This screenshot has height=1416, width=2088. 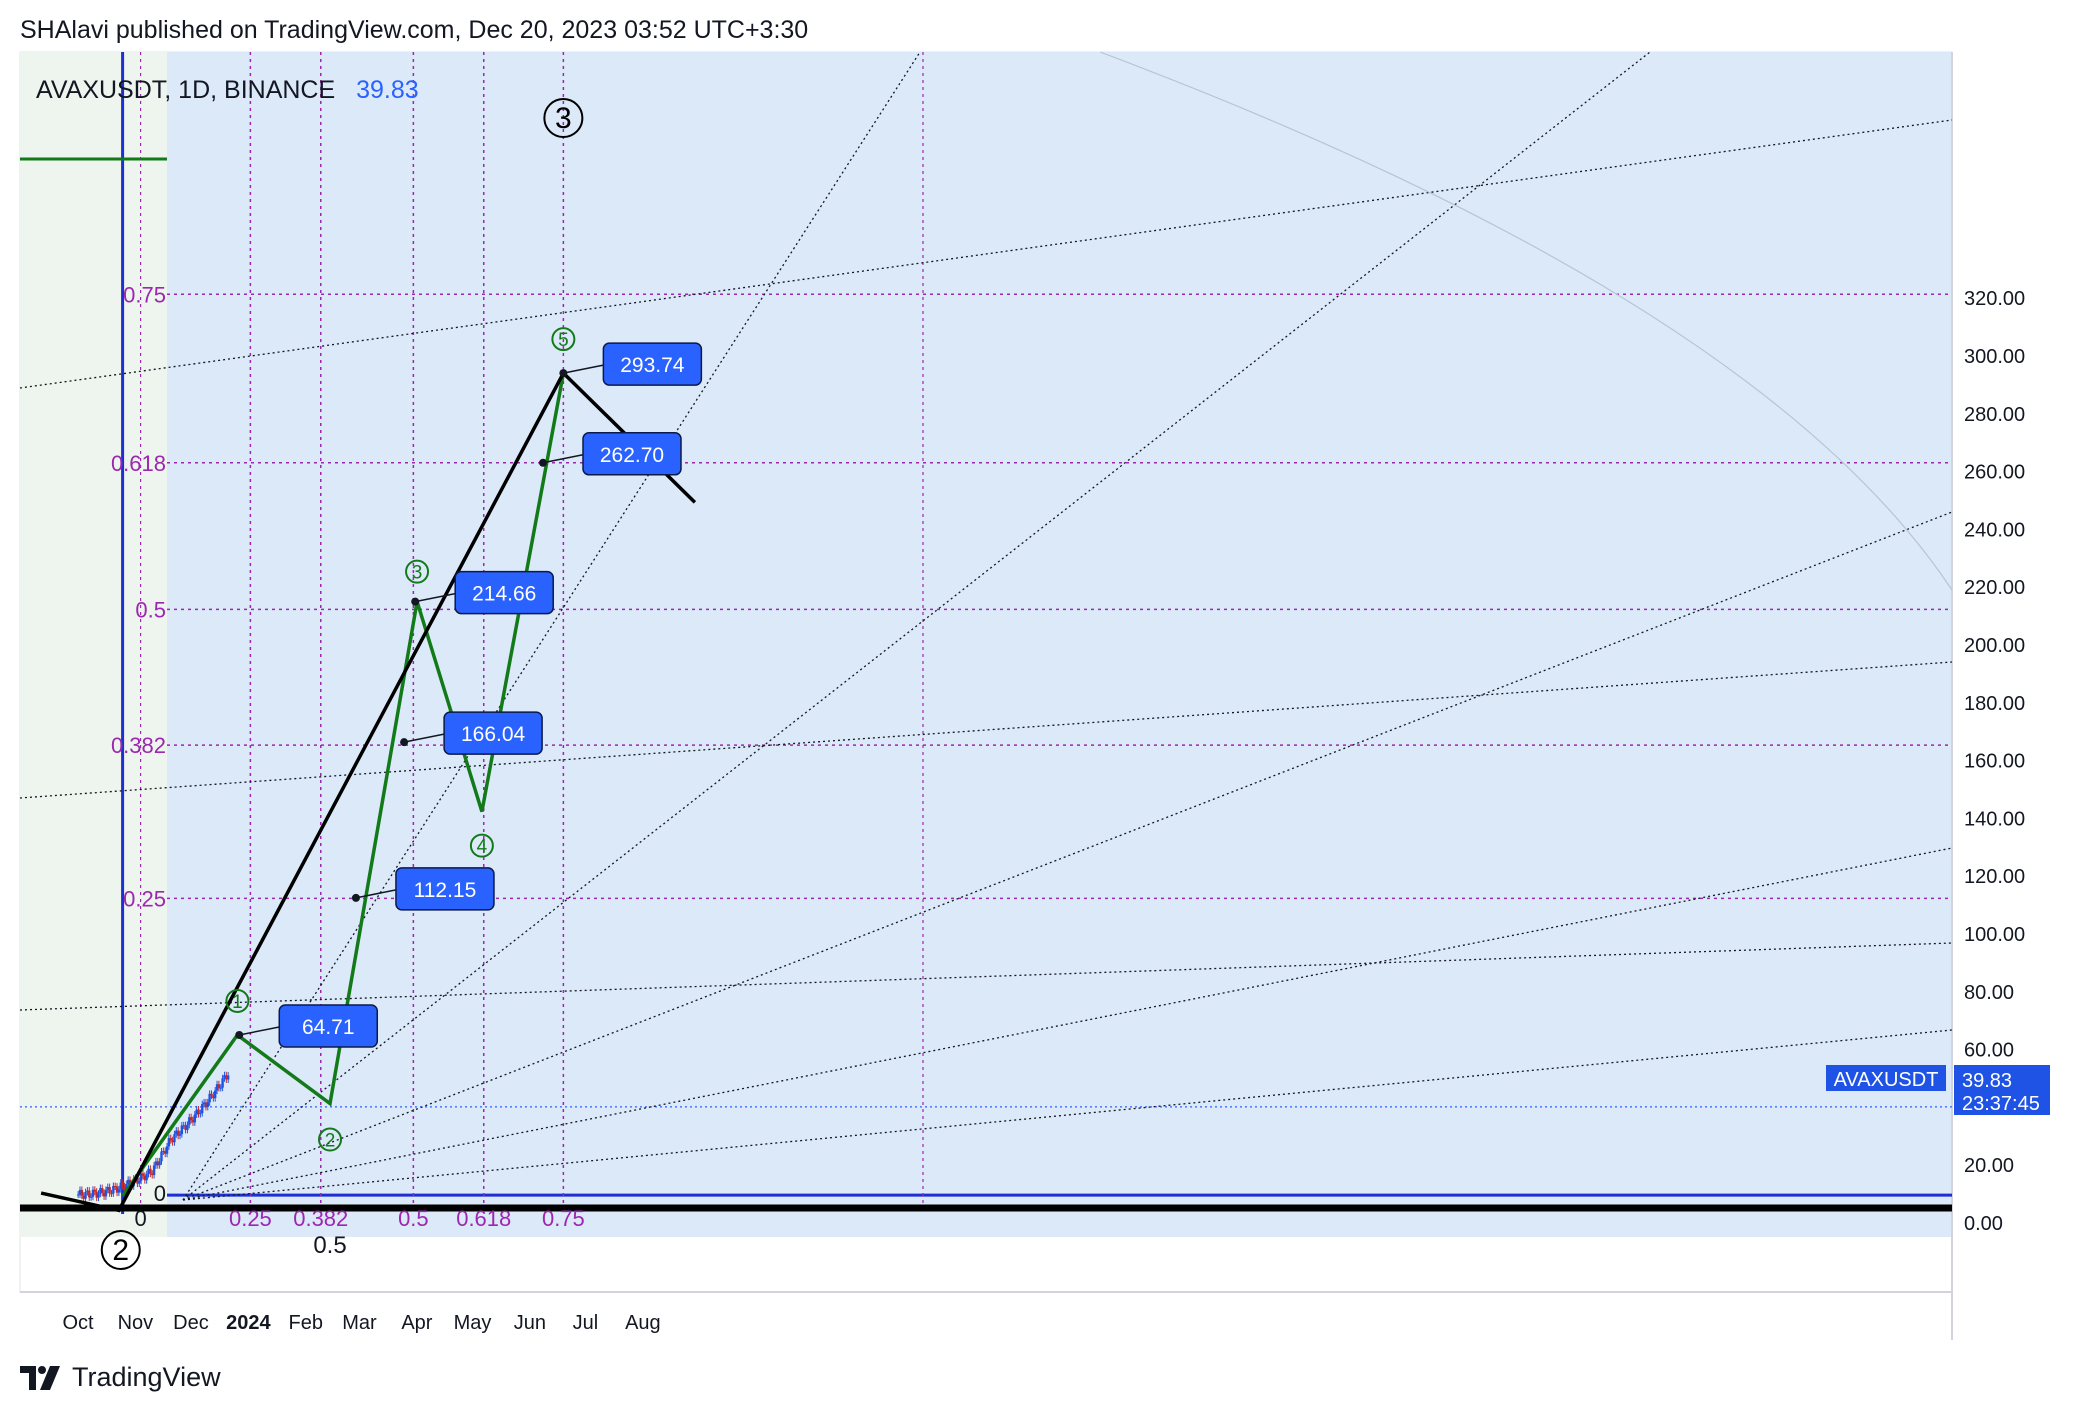 I want to click on time-midpoint-label: 0.5, so click(x=329, y=1245).